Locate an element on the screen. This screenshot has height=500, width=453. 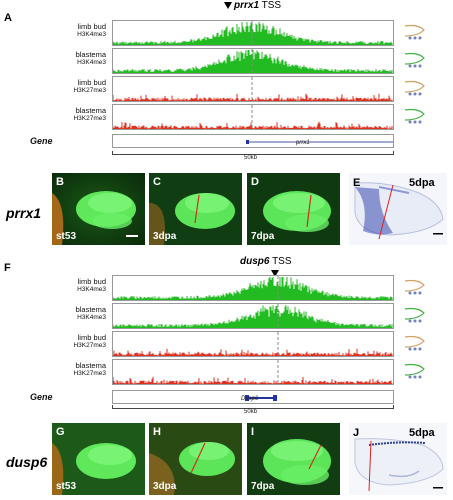
panelA-track-label: limb bud H3K27me3 is located at coordinates (75, 87).